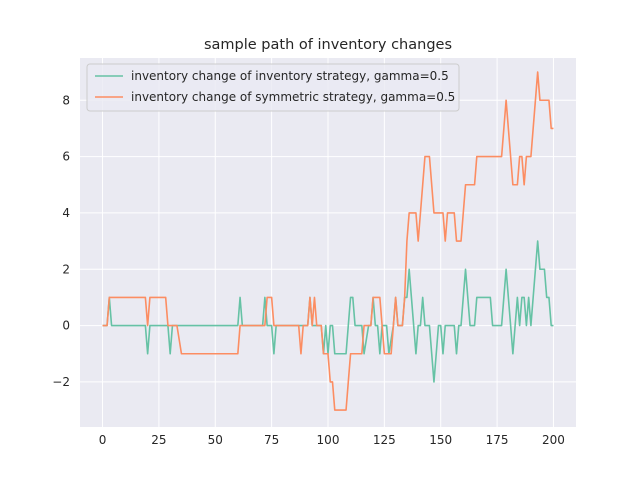  What do you see at coordinates (66, 157) in the screenshot?
I see `y-tick-label: 6` at bounding box center [66, 157].